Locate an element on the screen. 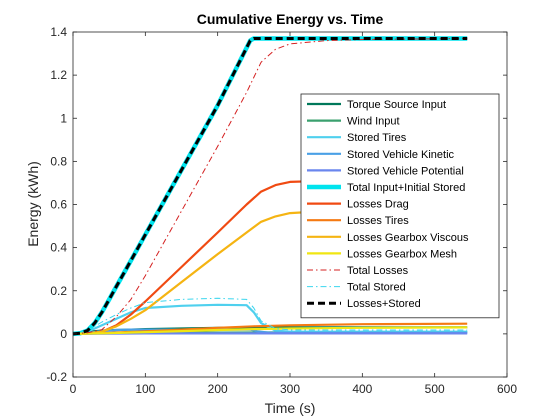 This screenshot has width=560, height=420. y-tick-label: 0.2 is located at coordinates (58, 291).